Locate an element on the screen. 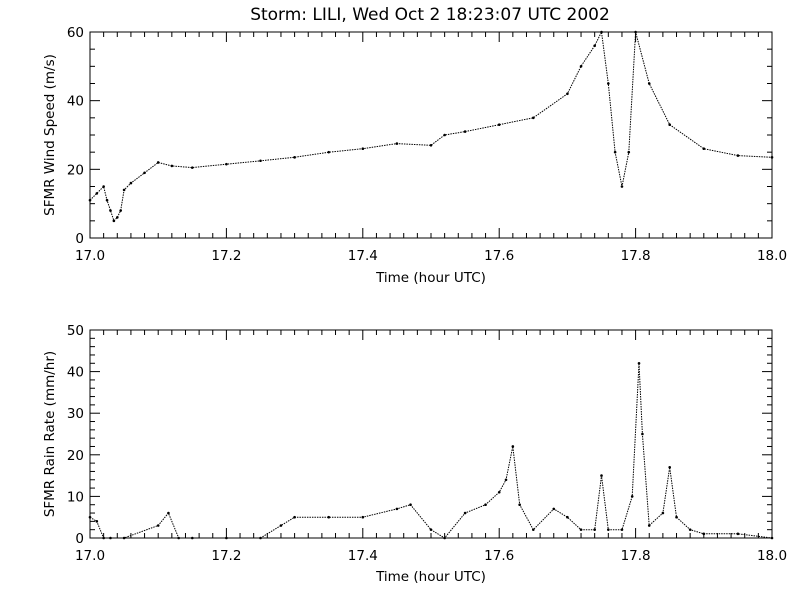 This screenshot has width=800, height=600. y-tick-label: 40 is located at coordinates (75, 373).